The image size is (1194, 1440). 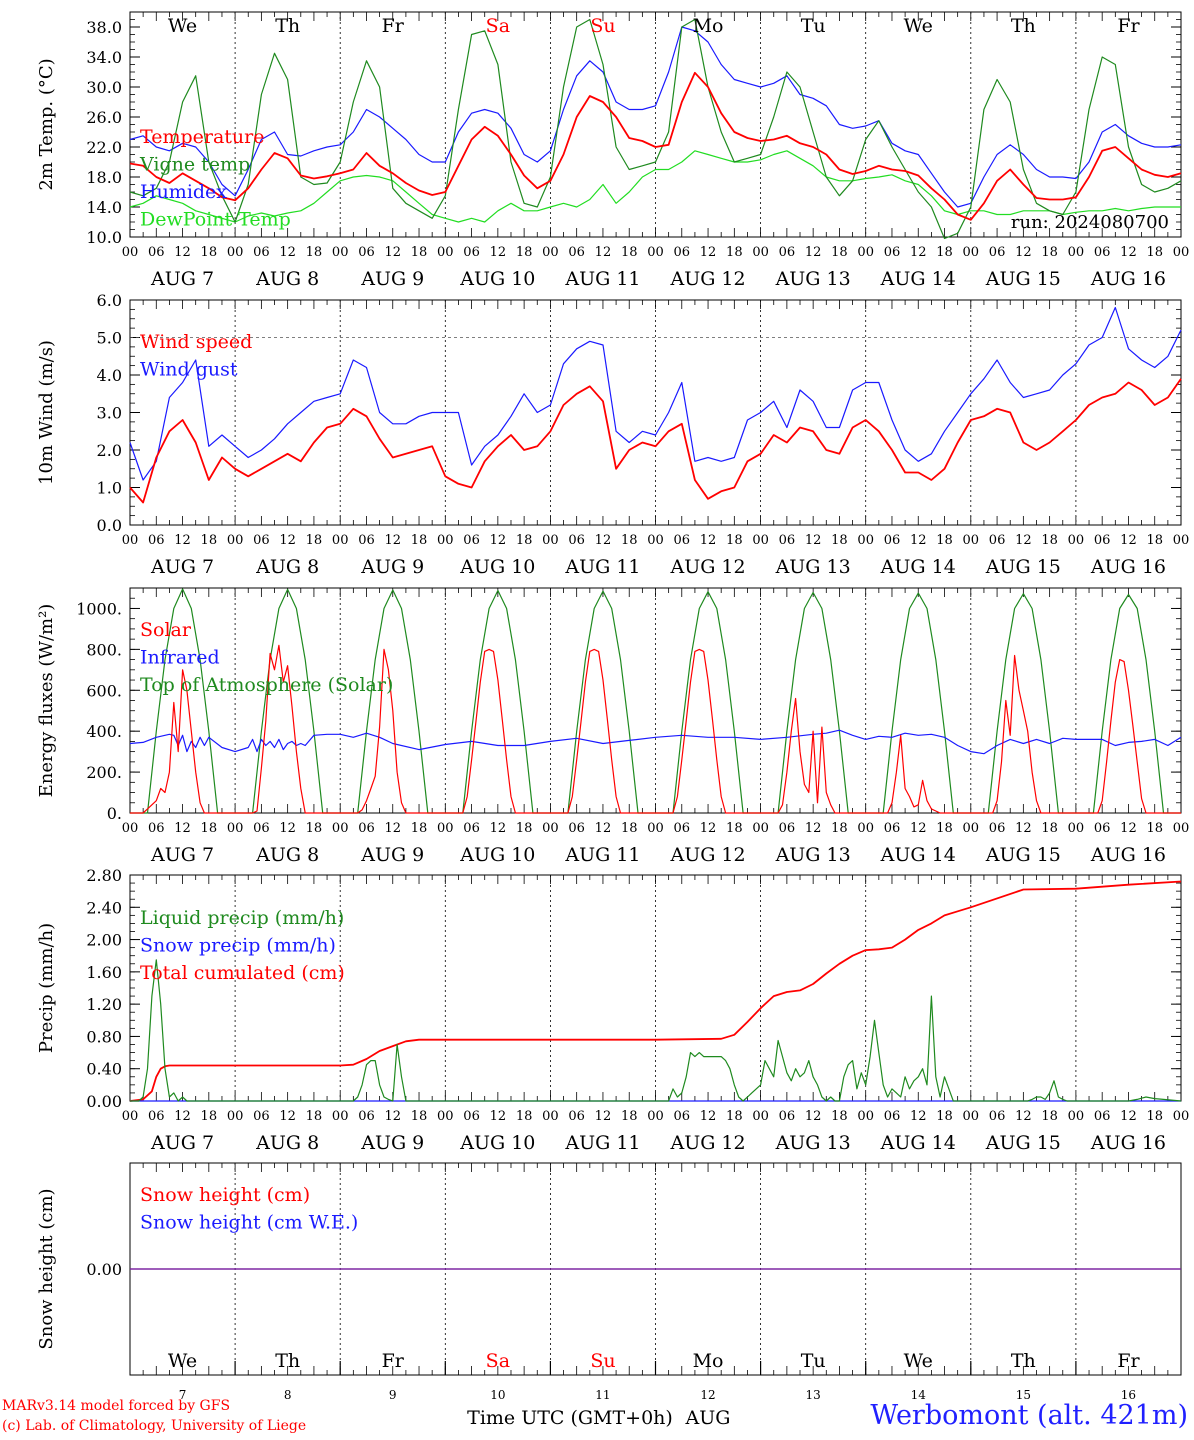 I want to click on series-line-liquid-precip-mm-h-, so click(x=656, y=1030).